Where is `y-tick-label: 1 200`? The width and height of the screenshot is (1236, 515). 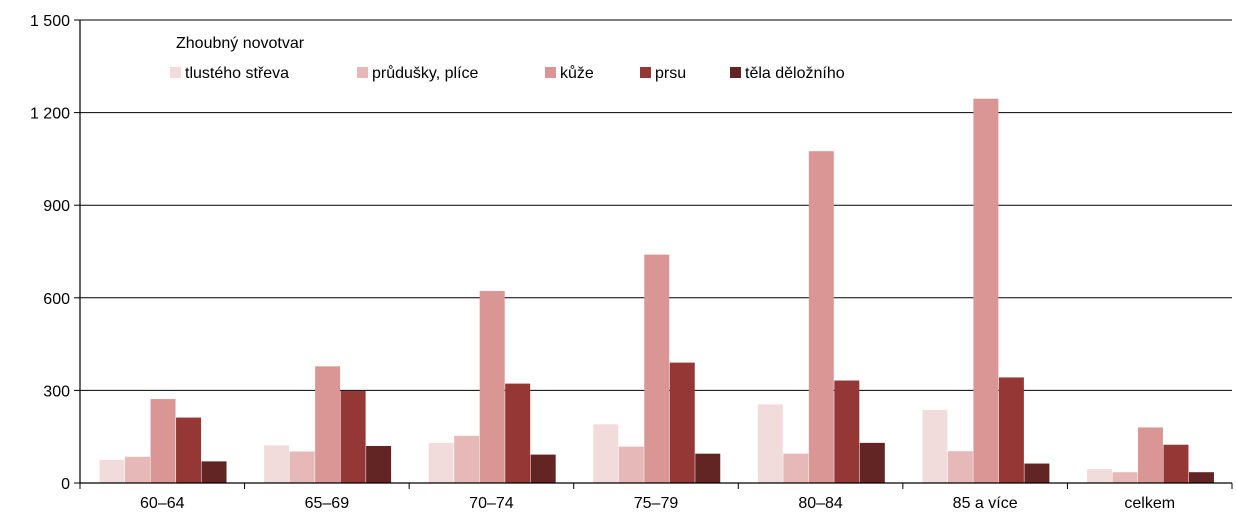 y-tick-label: 1 200 is located at coordinates (50, 114).